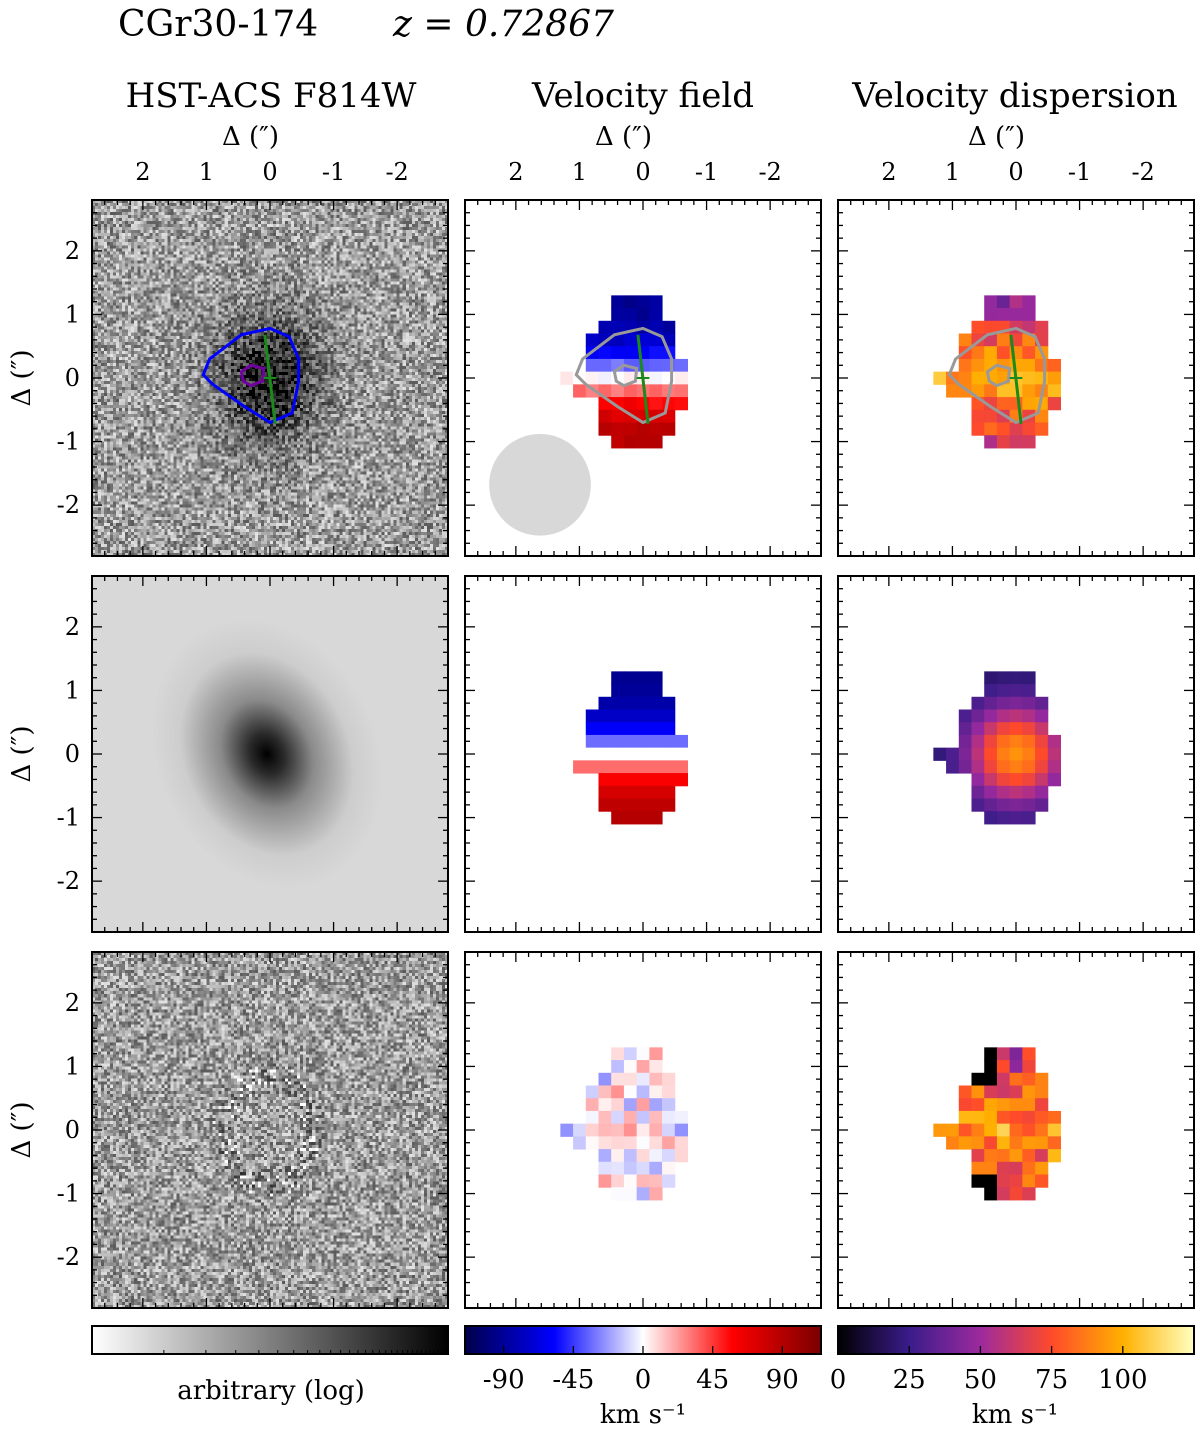 Image resolution: width=1200 pixels, height=1438 pixels. Describe the element at coordinates (68, 818) in the screenshot. I see `y-tick-label: -1` at that location.